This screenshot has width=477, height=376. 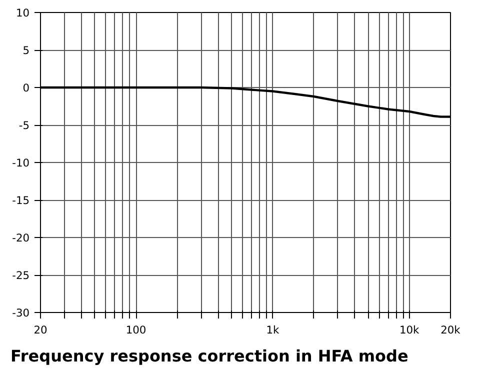 I want to click on text: Frequency response correction in HFA mode, so click(x=209, y=356).